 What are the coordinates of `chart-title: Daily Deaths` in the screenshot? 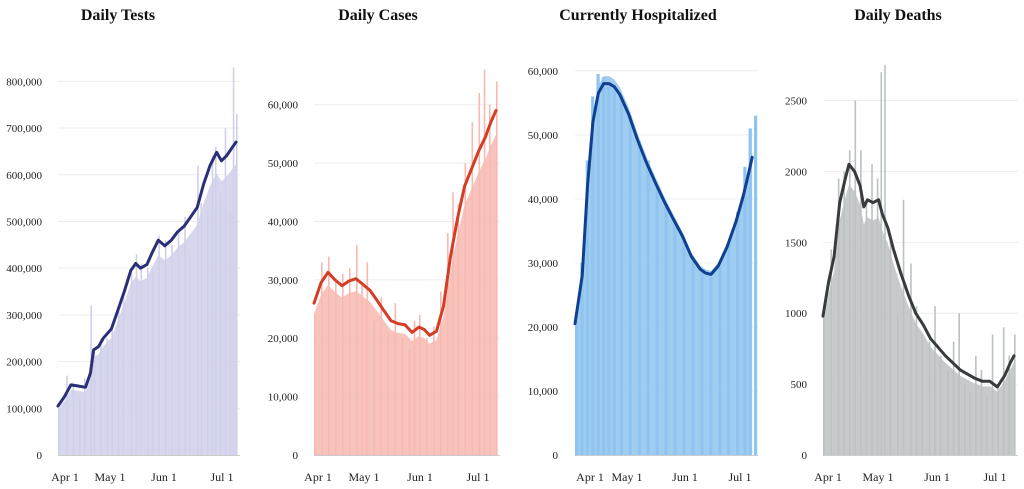 It's located at (898, 15).